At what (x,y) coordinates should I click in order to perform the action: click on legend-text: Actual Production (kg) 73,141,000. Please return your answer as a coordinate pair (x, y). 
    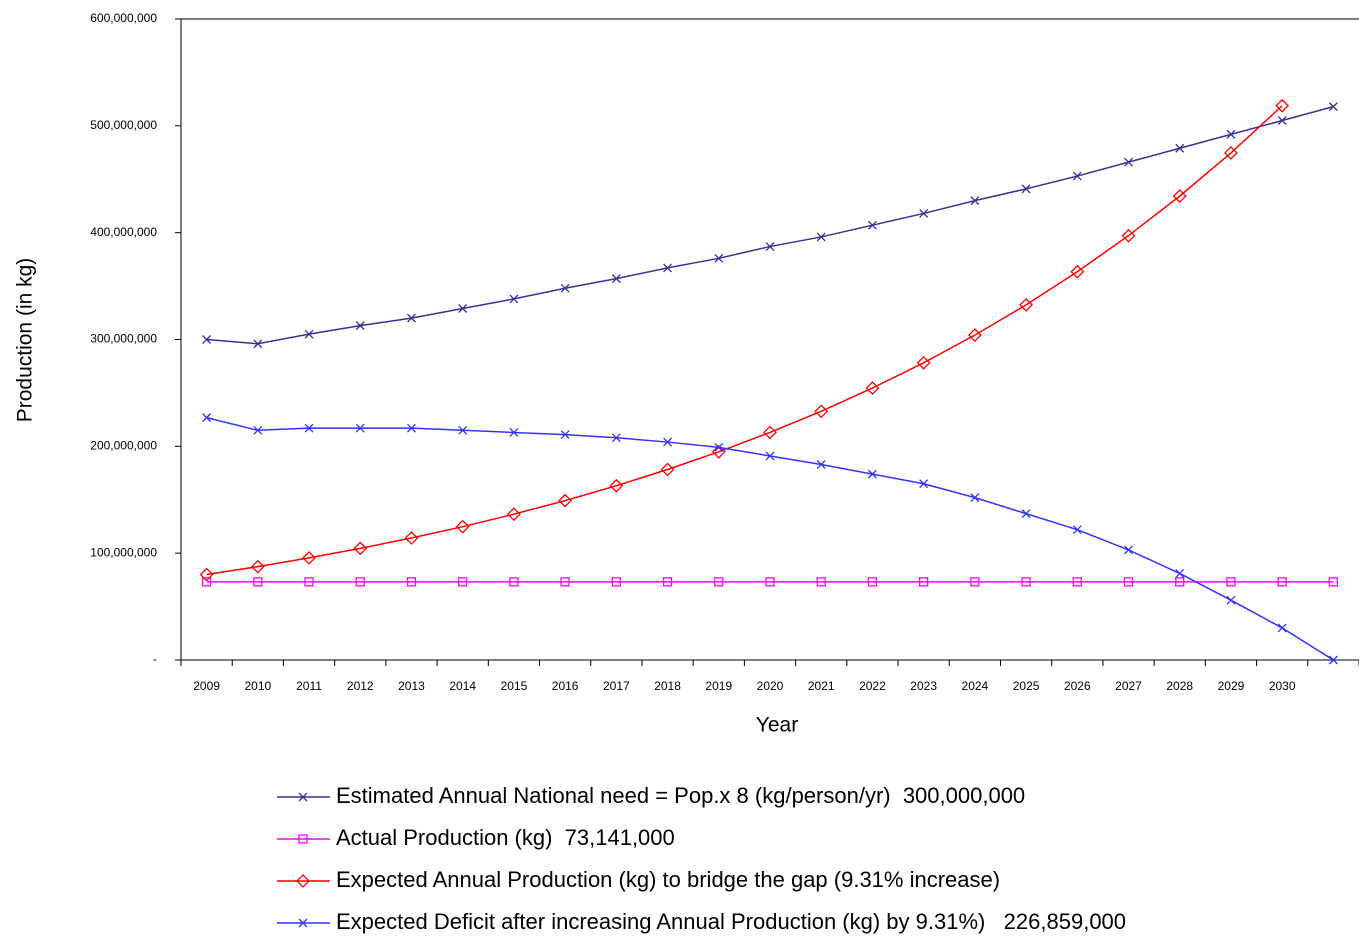
    Looking at the image, I should click on (505, 837).